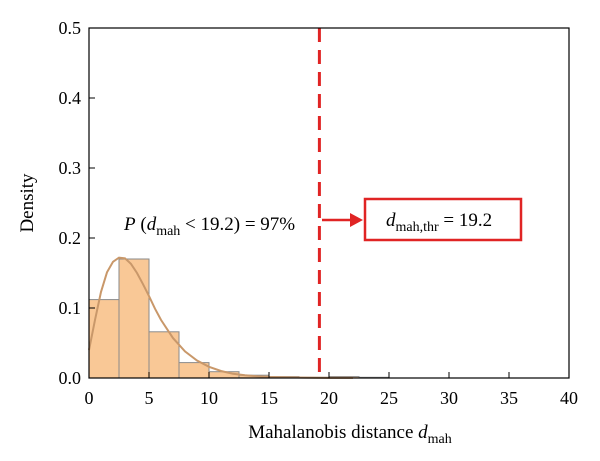 The height and width of the screenshot is (461, 600). Describe the element at coordinates (389, 398) in the screenshot. I see `x-tick-label: 25` at that location.